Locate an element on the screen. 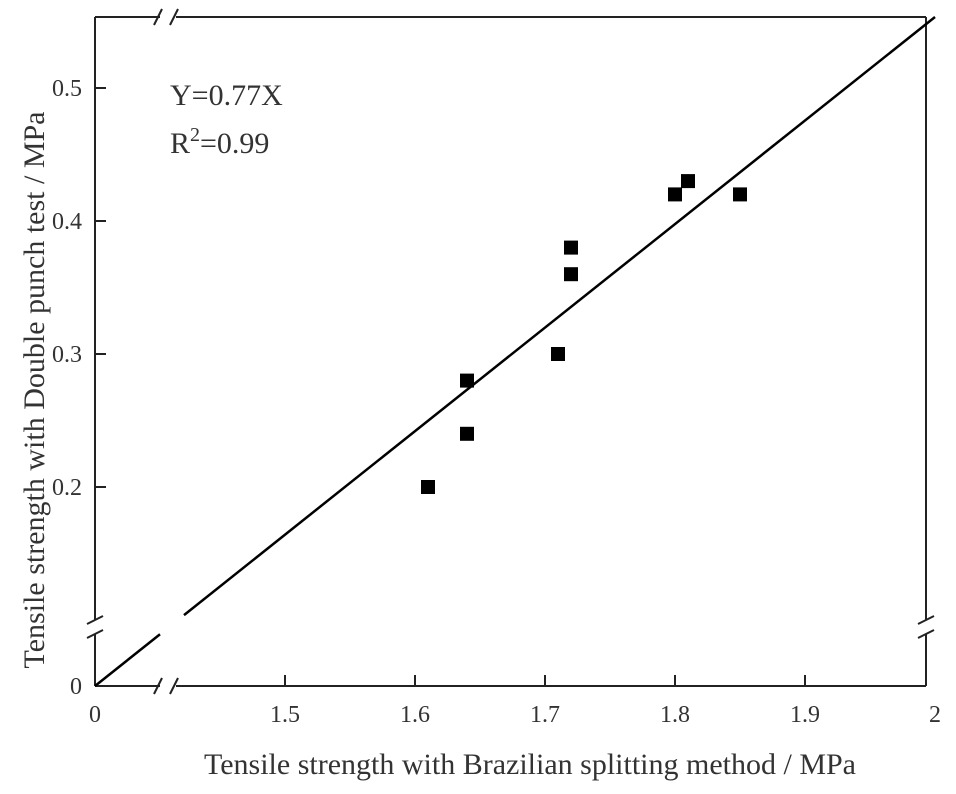 This screenshot has width=956, height=794. r-squared-value: =0.99 is located at coordinates (234, 143).